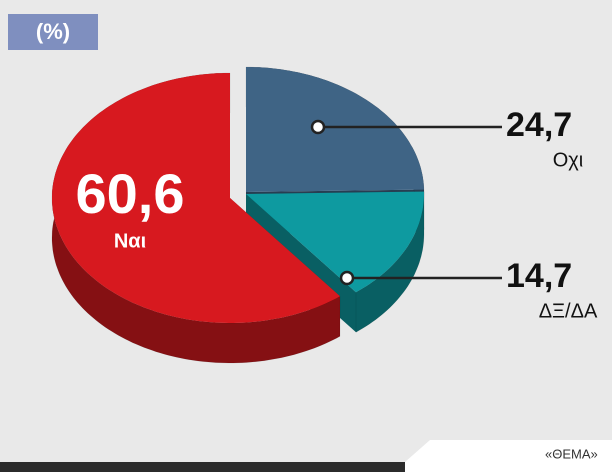 Image resolution: width=612 pixels, height=472 pixels. What do you see at coordinates (539, 125) in the screenshot?
I see `value-label: 24,7` at bounding box center [539, 125].